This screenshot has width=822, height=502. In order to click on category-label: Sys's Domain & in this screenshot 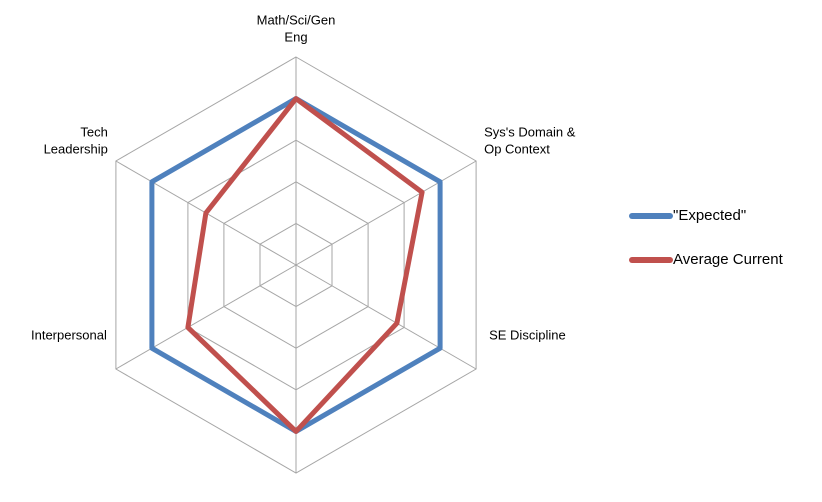, I will do `click(530, 131)`.